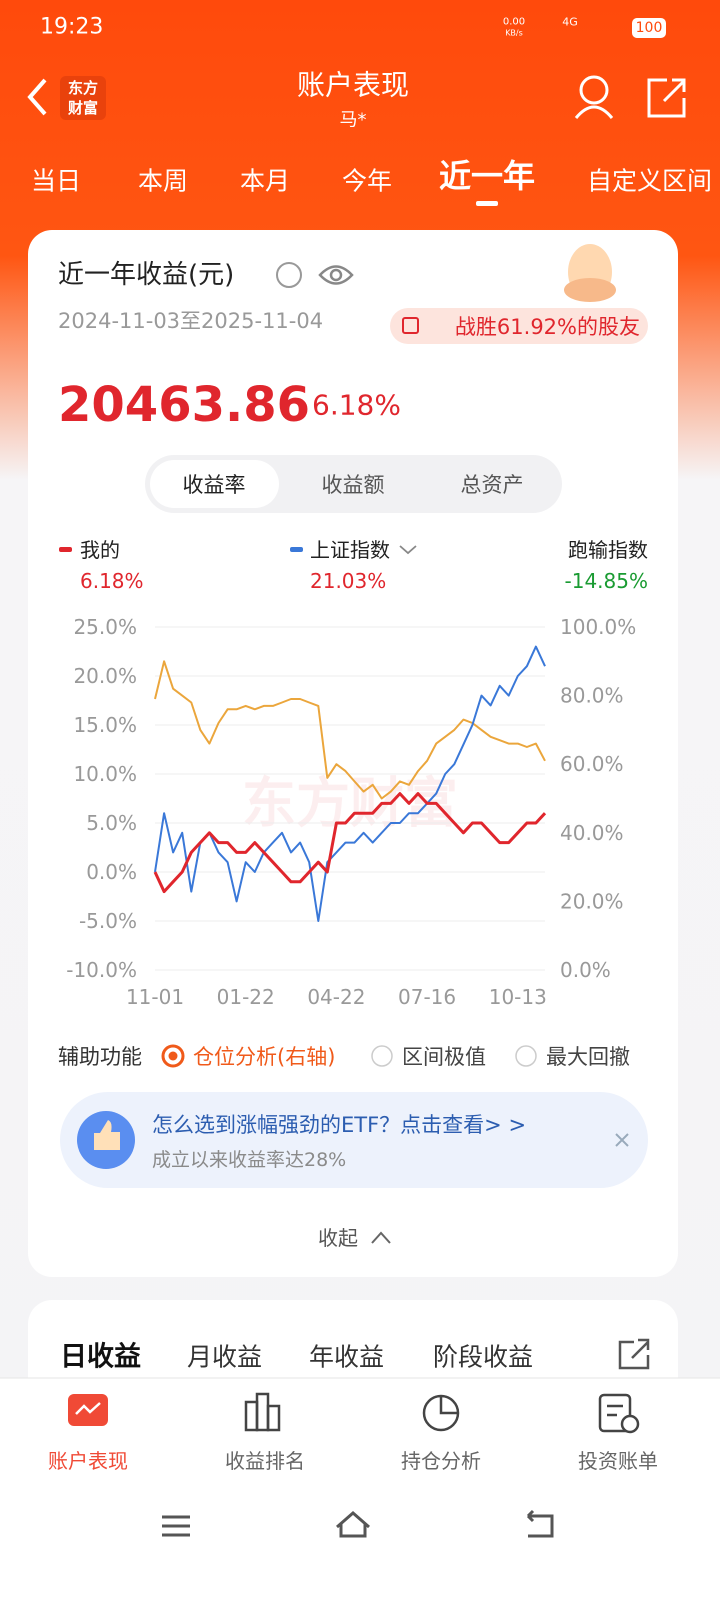 The image size is (720, 1600). What do you see at coordinates (666, 98) in the screenshot?
I see `share-icon` at bounding box center [666, 98].